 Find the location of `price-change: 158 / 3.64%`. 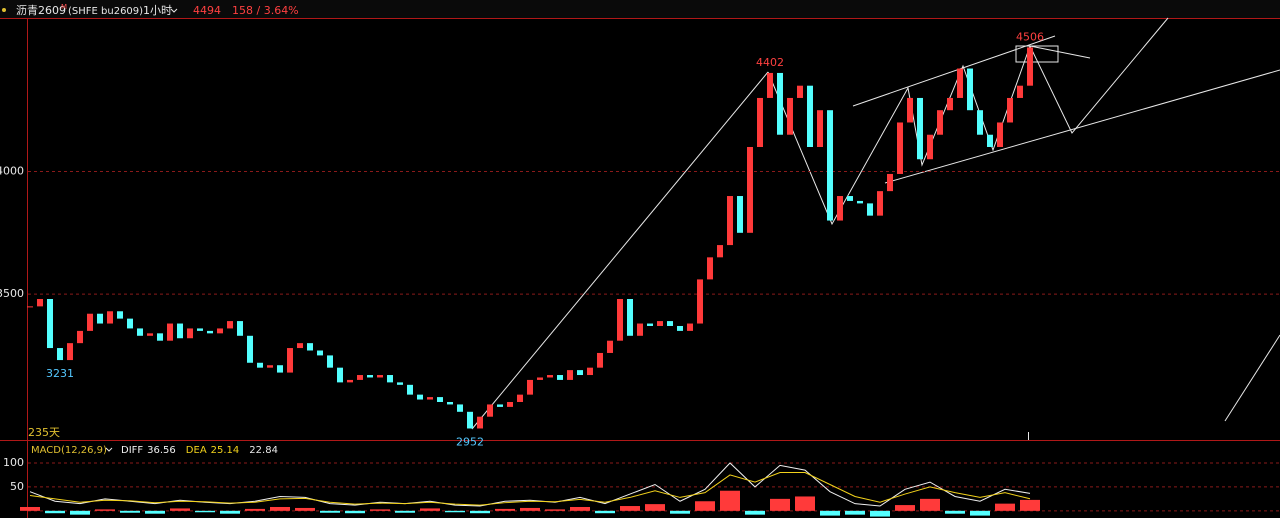

price-change: 158 / 3.64% is located at coordinates (265, 10).